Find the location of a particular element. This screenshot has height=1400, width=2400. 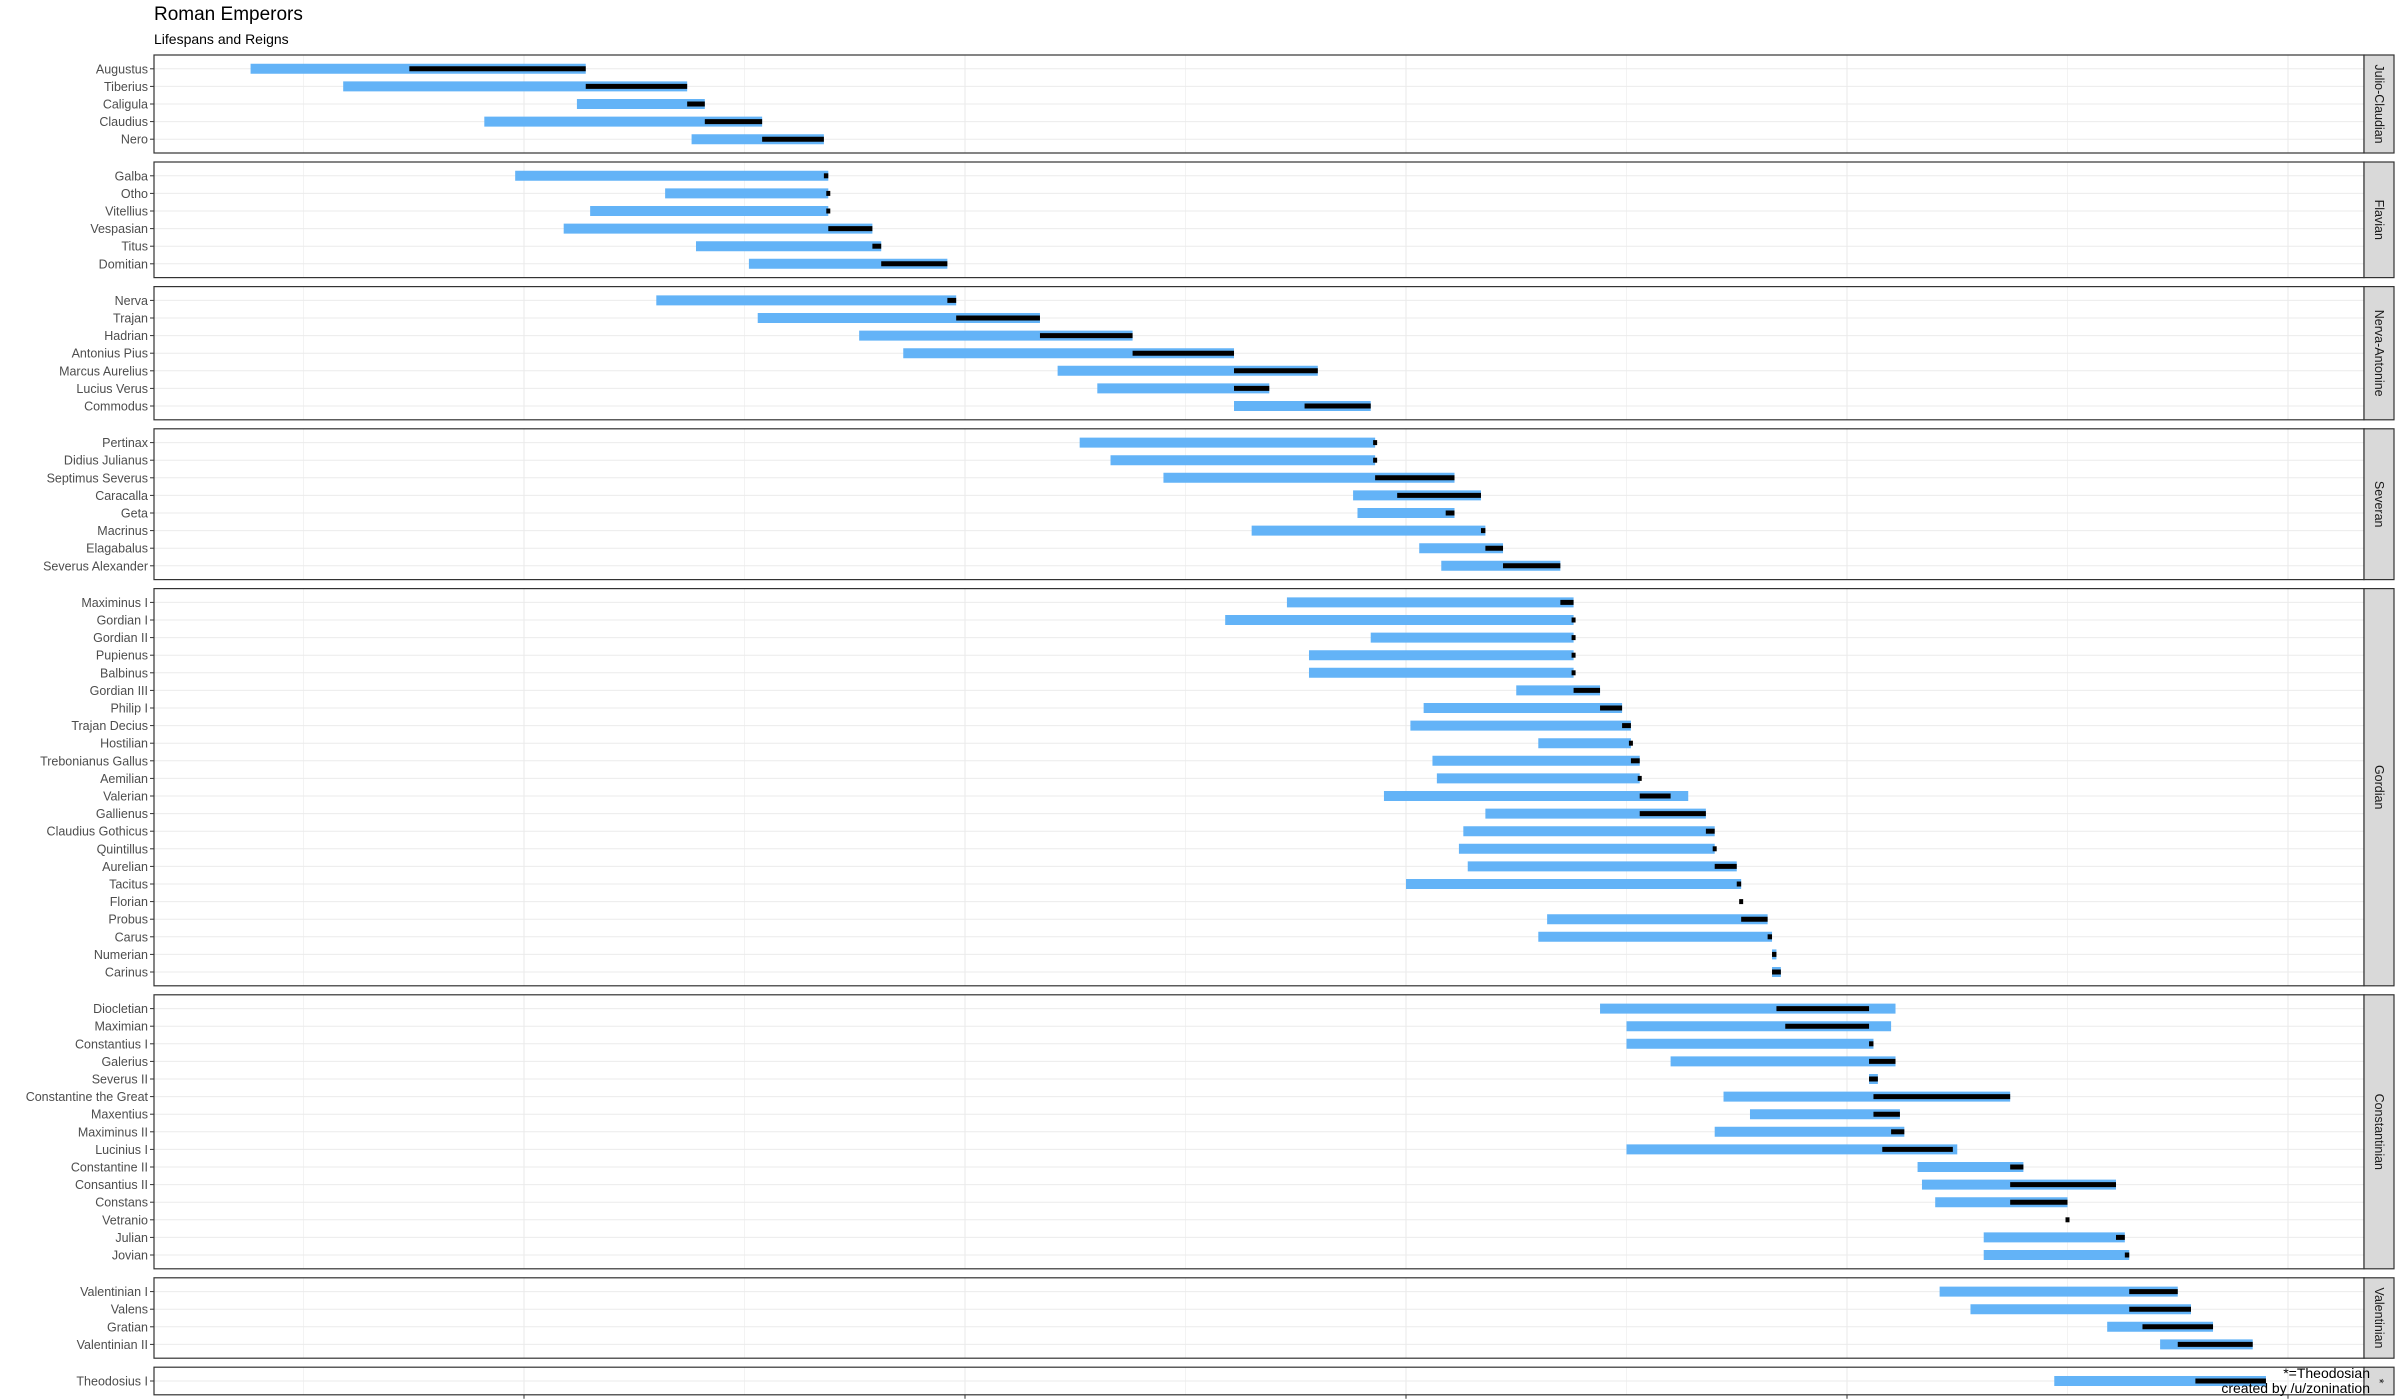

emperor-label: Elagabalus is located at coordinates (117, 549).